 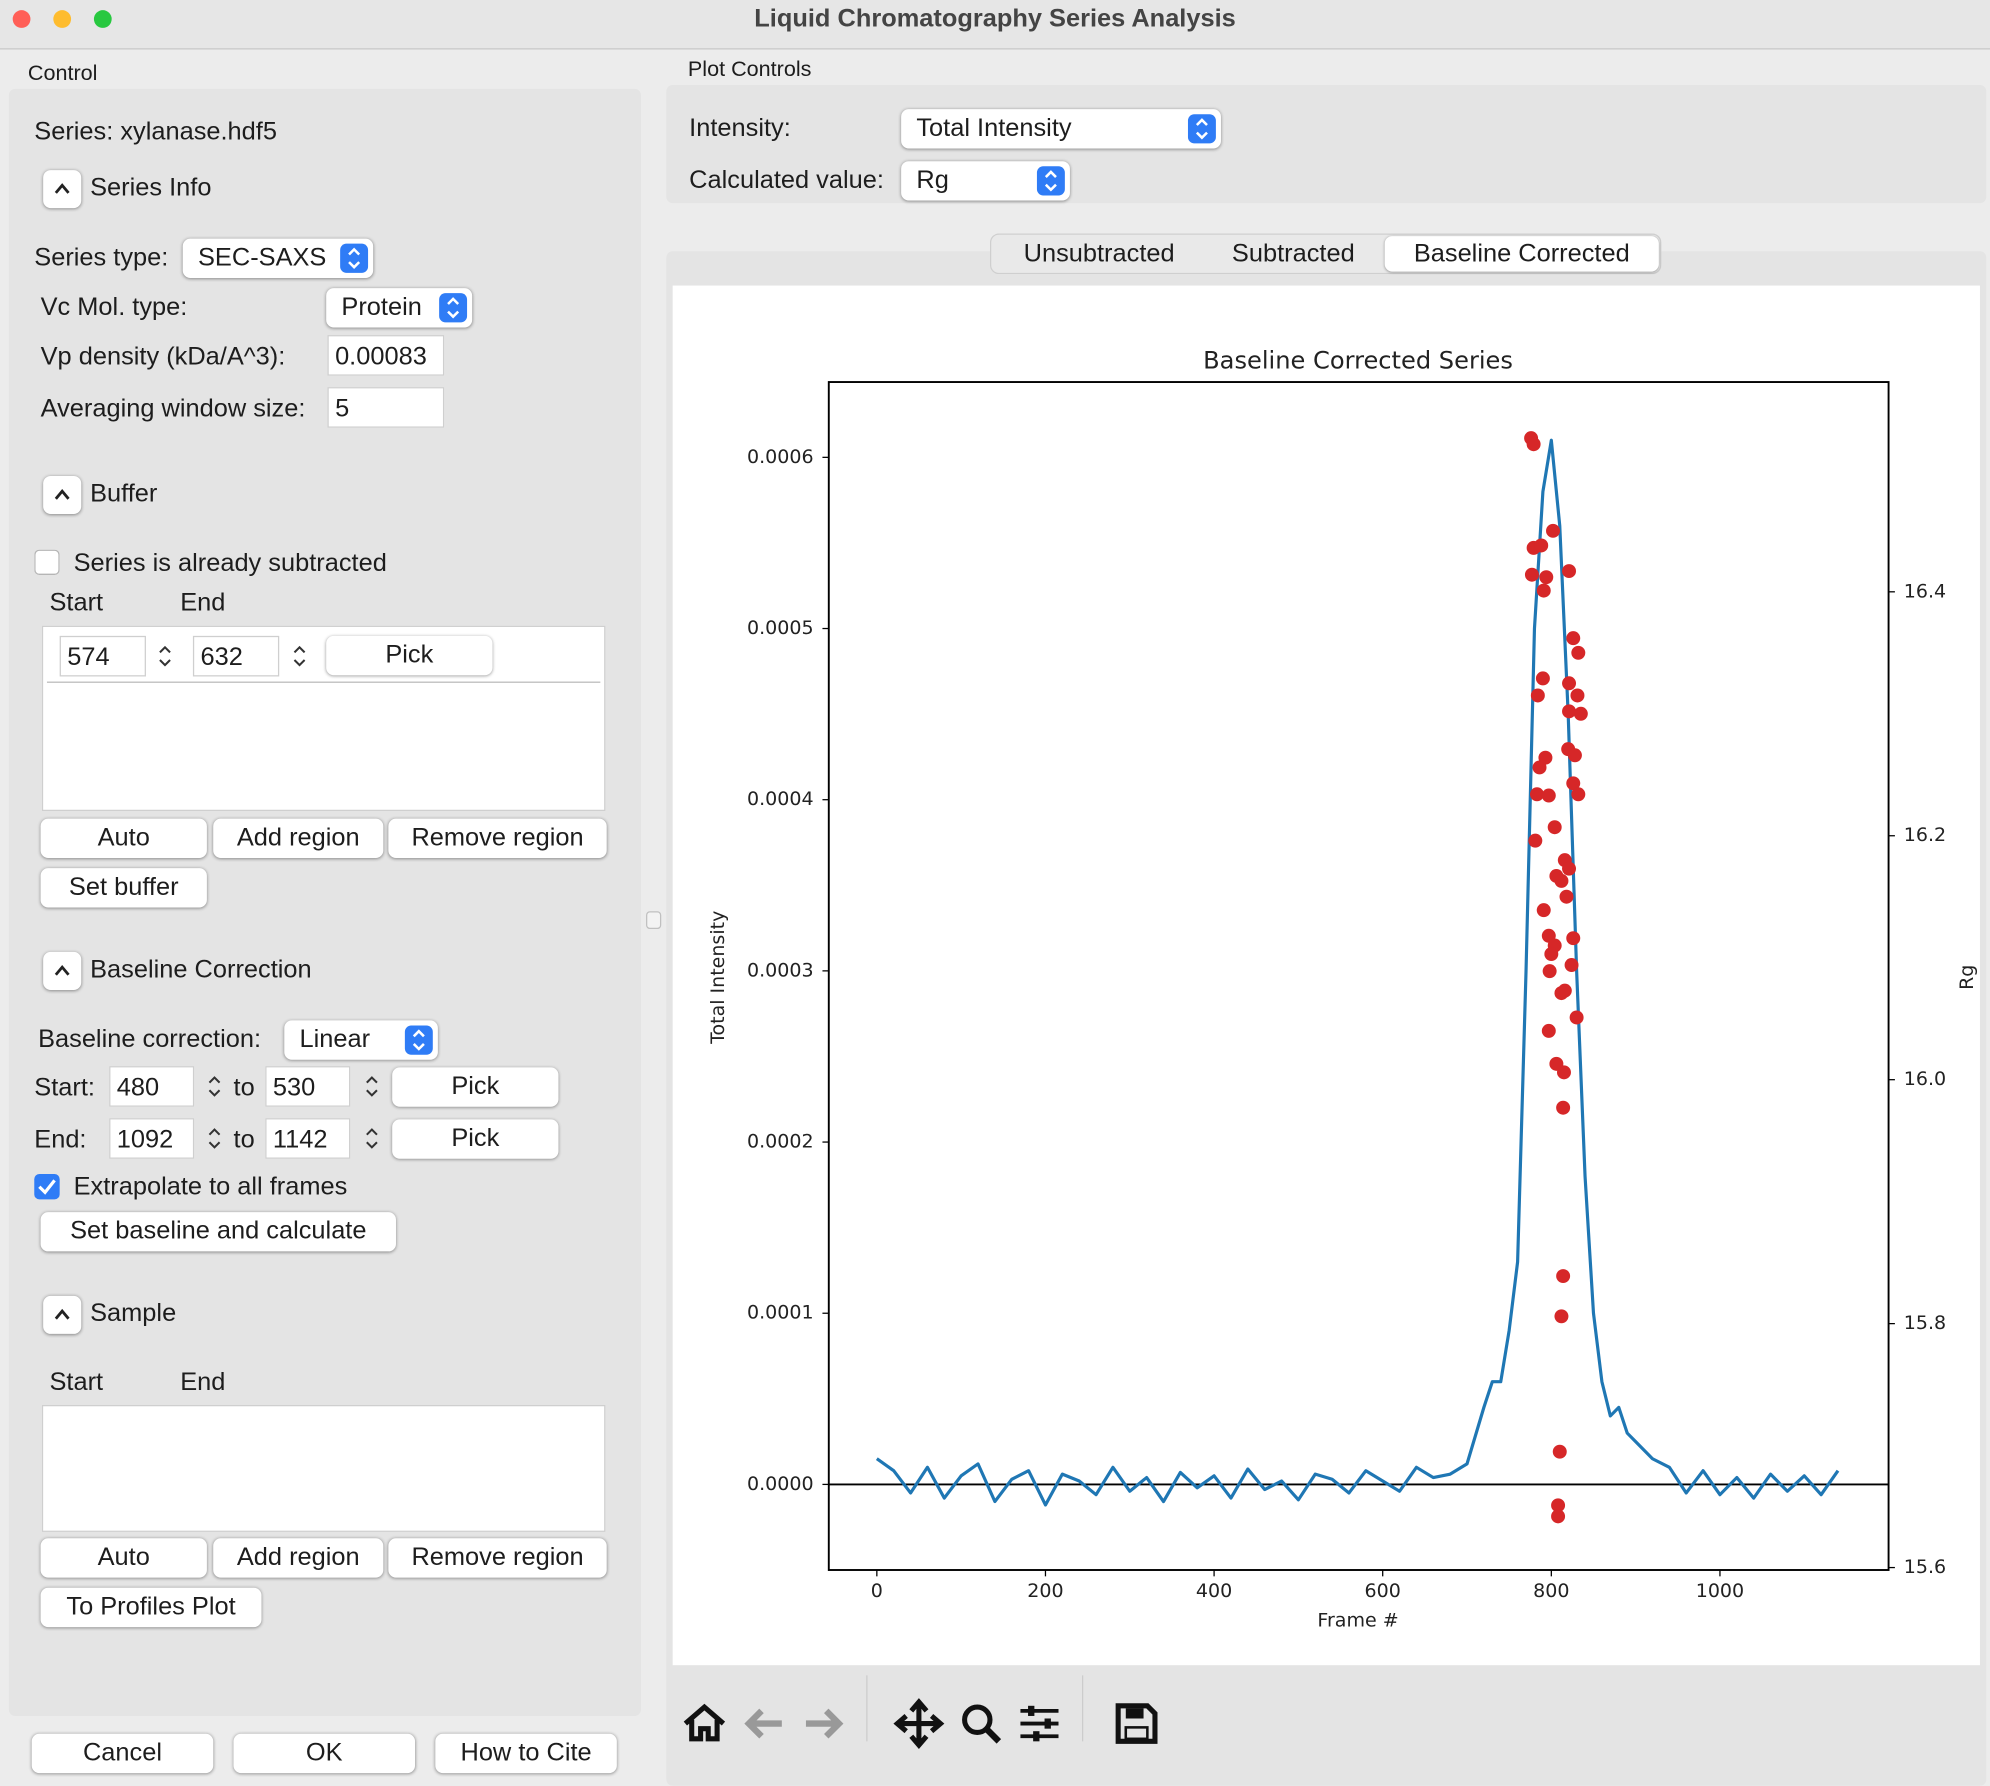 What do you see at coordinates (1136, 1723) in the screenshot?
I see `save-button` at bounding box center [1136, 1723].